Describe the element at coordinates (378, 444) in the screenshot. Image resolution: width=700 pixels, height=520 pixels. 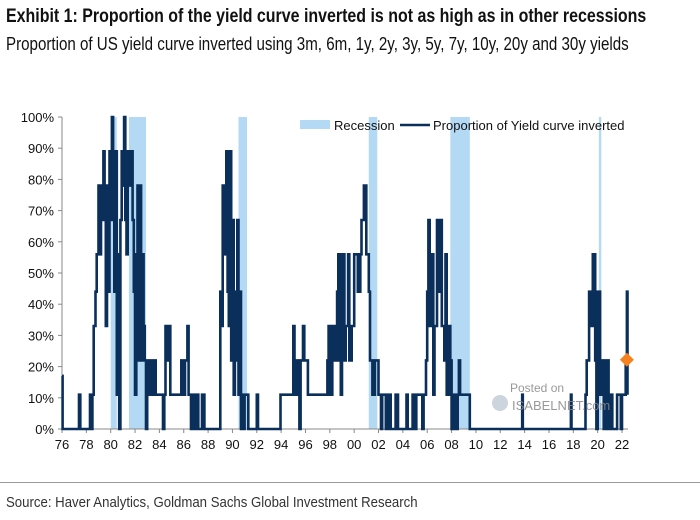
I see `x-tick-label: 02` at that location.